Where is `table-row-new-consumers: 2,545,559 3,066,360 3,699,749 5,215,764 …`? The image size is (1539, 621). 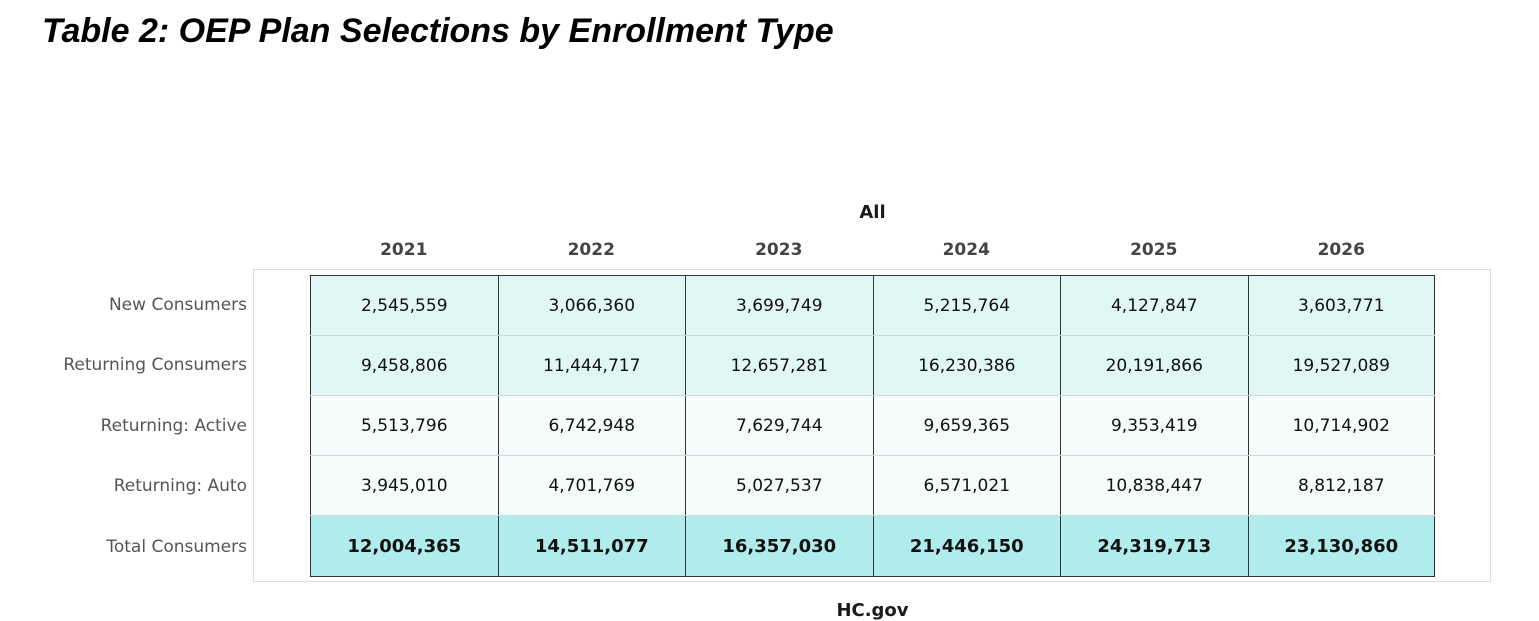
table-row-new-consumers: 2,545,559 3,066,360 3,699,749 5,215,764 … is located at coordinates (872, 306).